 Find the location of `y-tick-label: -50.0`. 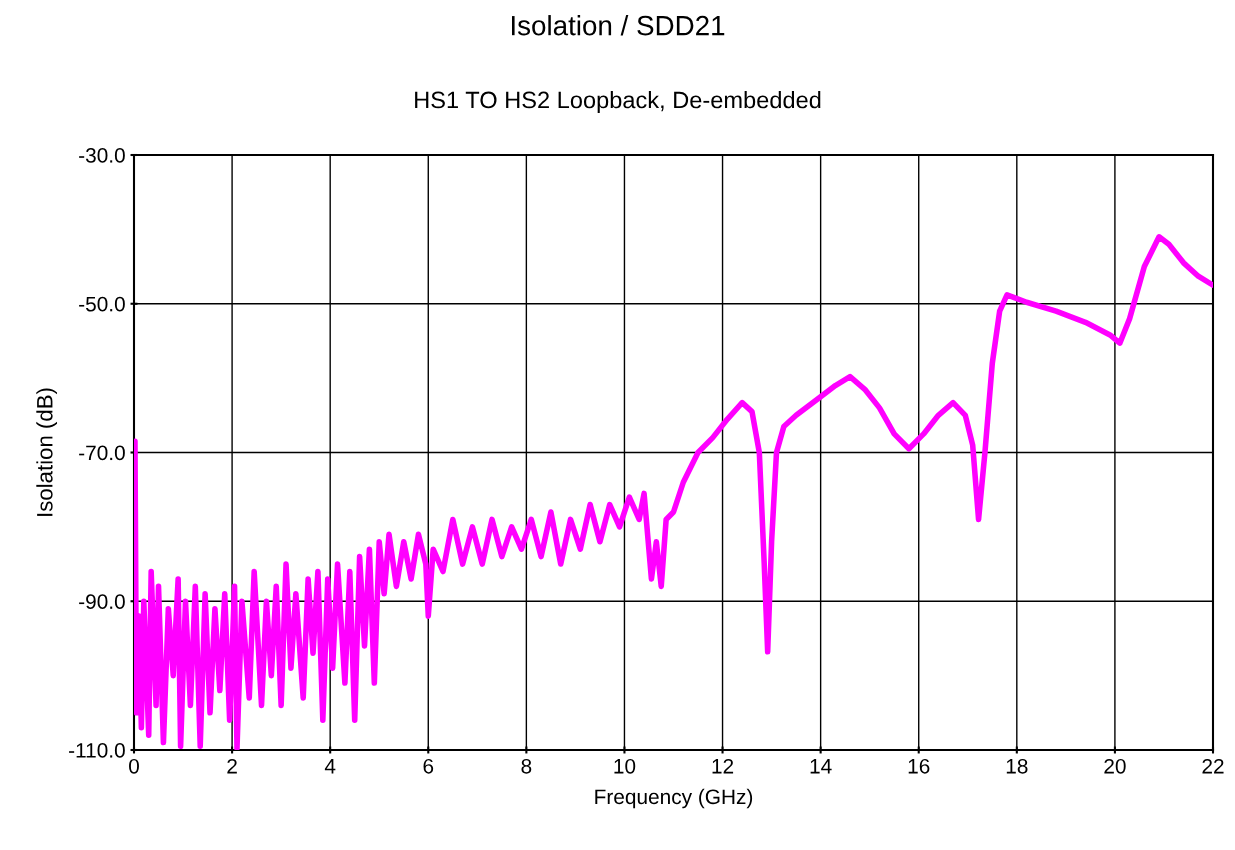

y-tick-label: -50.0 is located at coordinates (102, 304).